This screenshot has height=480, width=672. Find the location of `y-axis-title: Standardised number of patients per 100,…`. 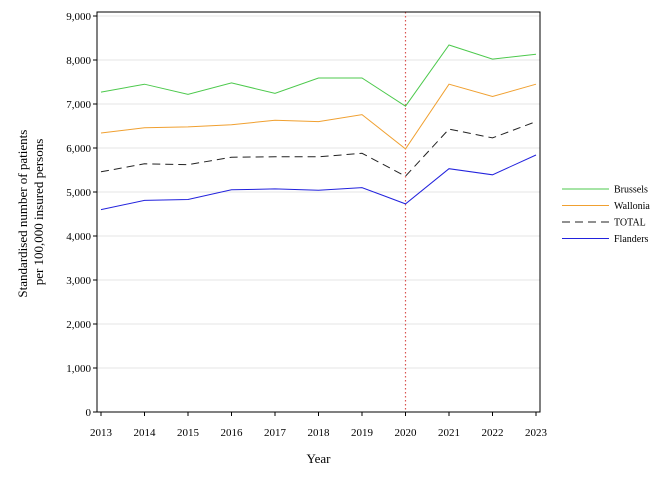

y-axis-title: Standardised number of patients per 100,… is located at coordinates (30, 211).